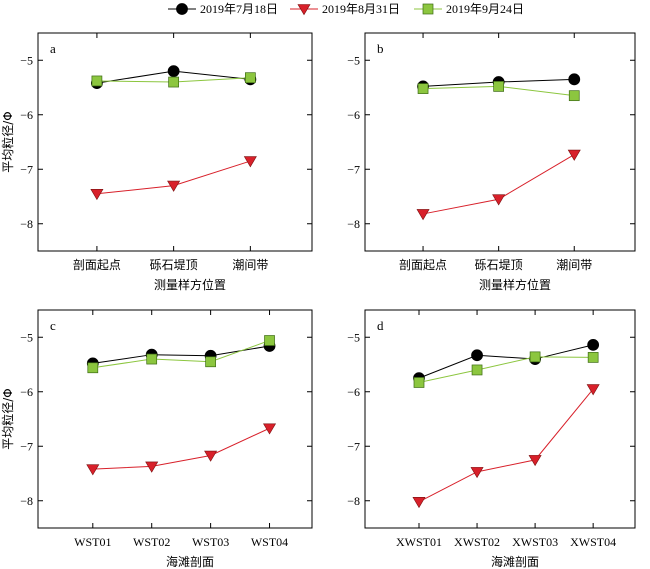  I want to click on legend-label: 2019年7月18日, so click(239, 9).